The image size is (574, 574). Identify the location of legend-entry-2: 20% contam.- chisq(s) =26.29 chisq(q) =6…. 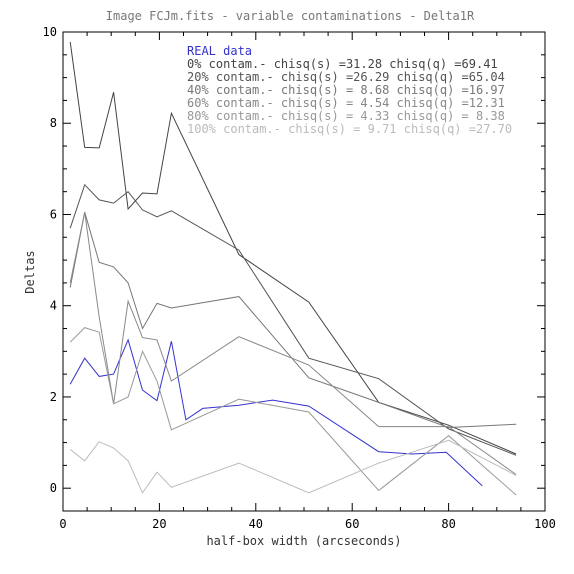
(346, 77).